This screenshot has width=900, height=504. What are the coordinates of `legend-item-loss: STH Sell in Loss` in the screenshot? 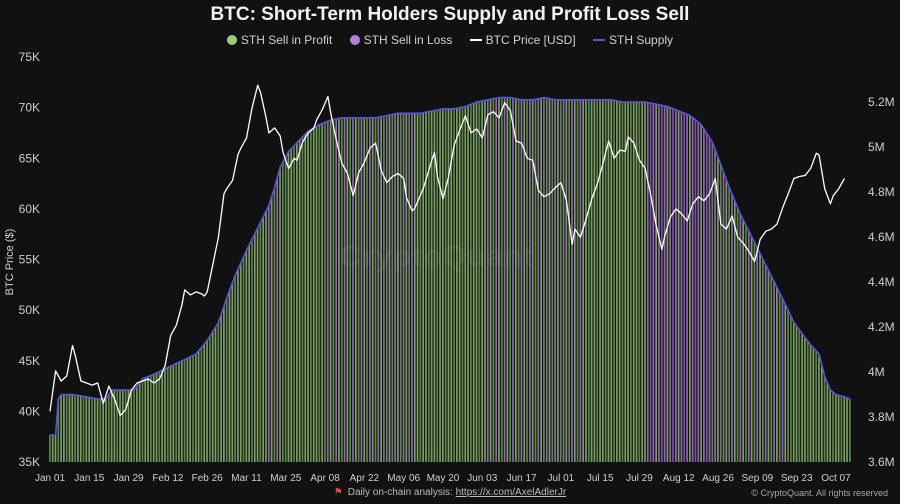 It's located at (400, 40).